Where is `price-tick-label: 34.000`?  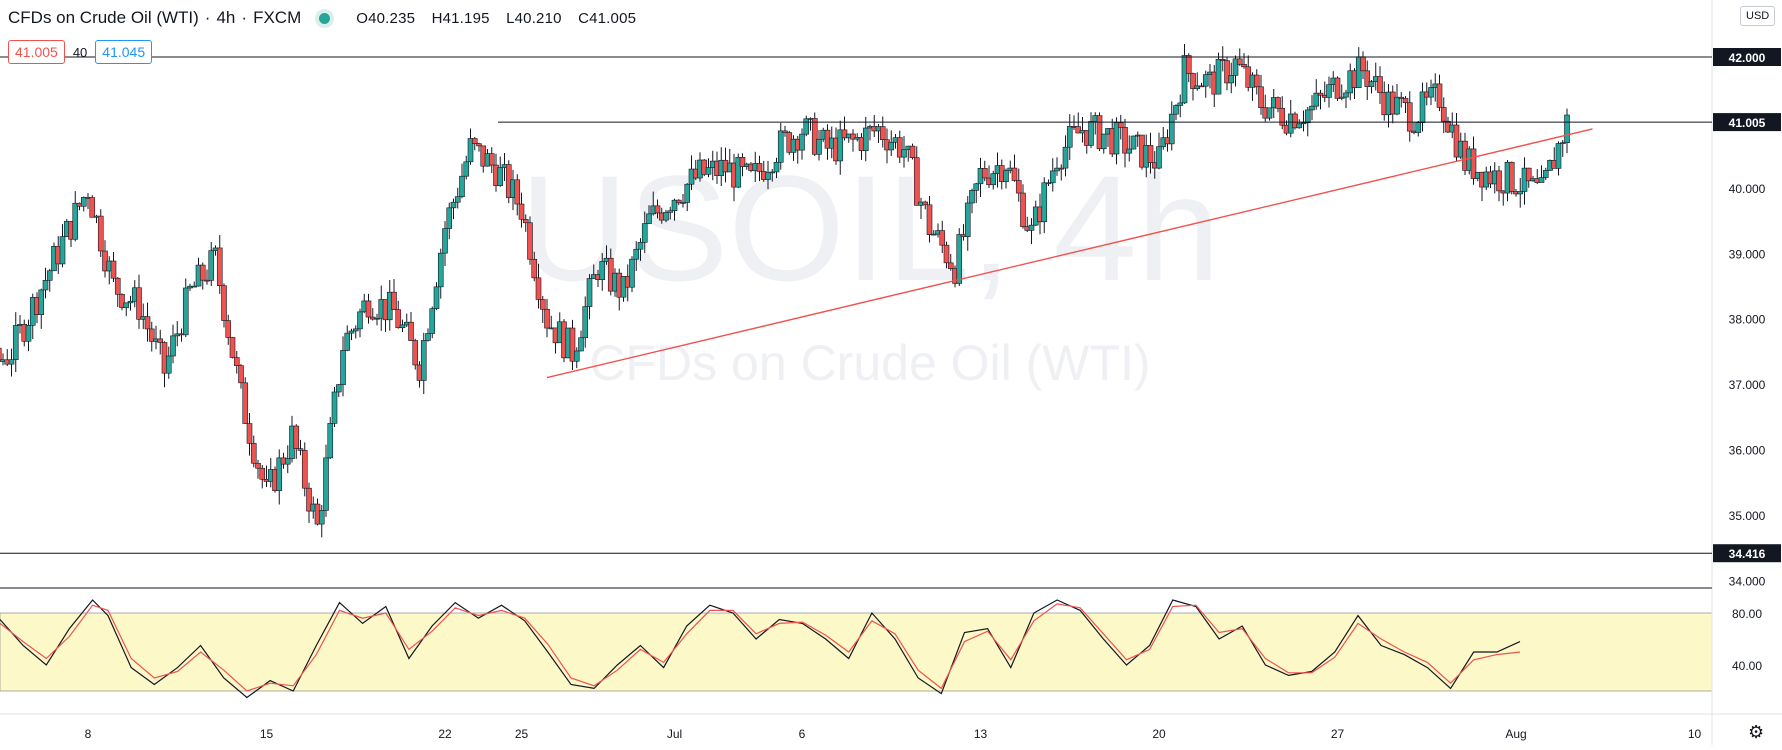
price-tick-label: 34.000 is located at coordinates (1747, 581).